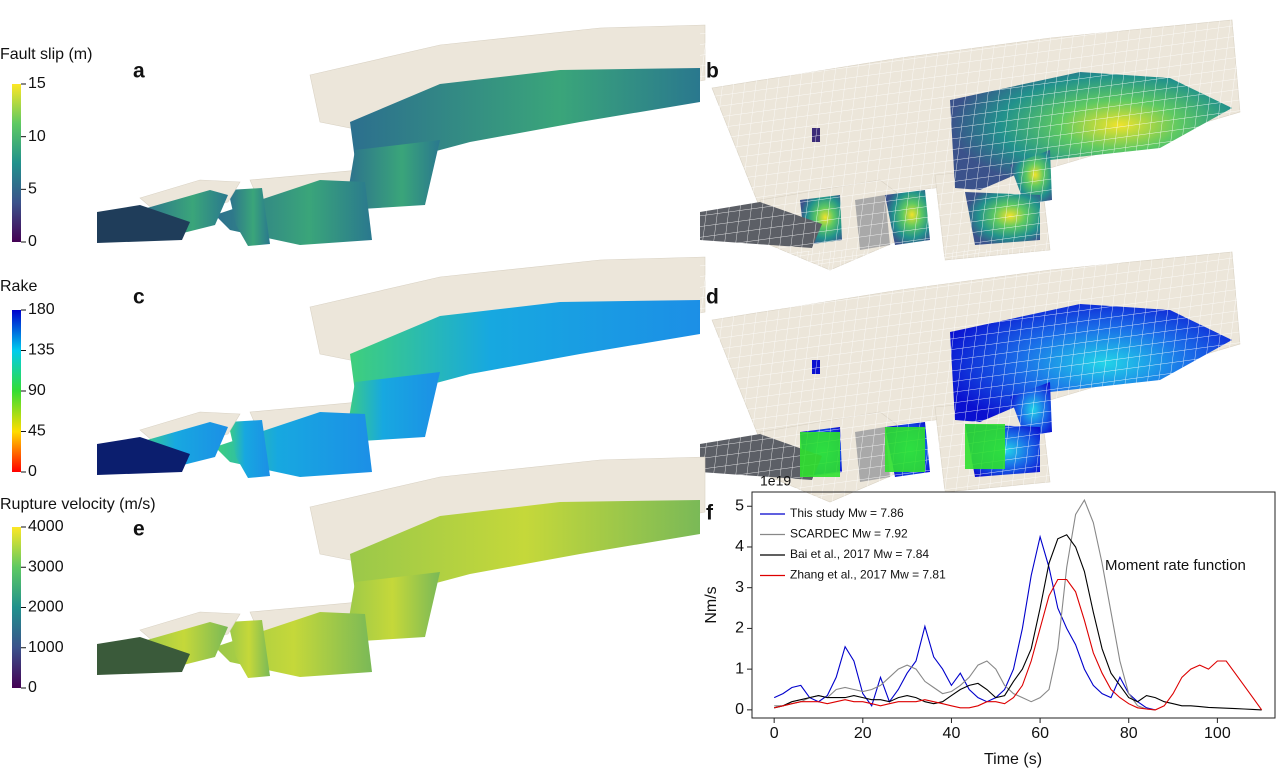 The width and height of the screenshot is (1288, 773). I want to click on legend-label: This study Mw = 7.86, so click(847, 513).